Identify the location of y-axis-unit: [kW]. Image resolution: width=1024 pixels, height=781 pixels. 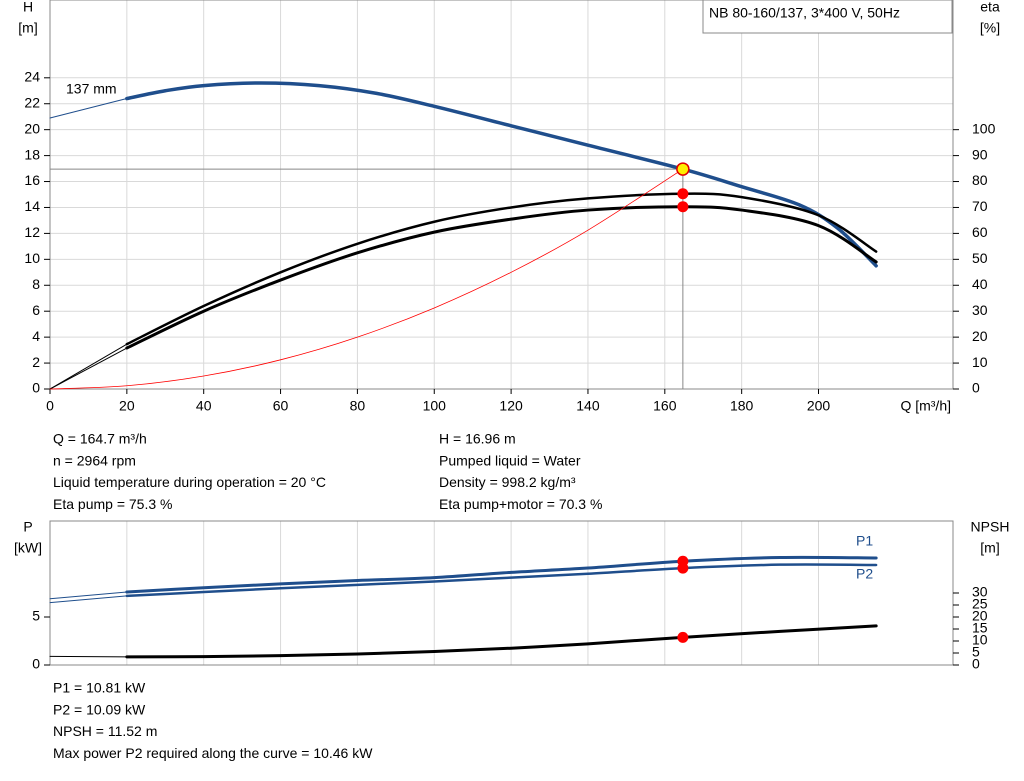
(28, 548).